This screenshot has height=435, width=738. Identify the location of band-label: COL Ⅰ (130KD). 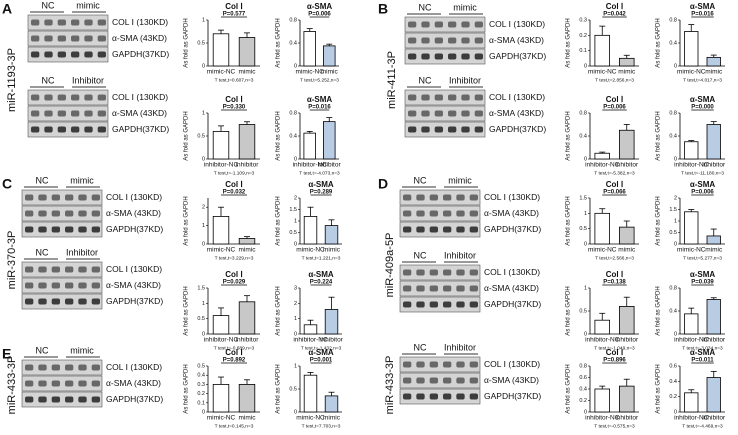
(134, 269).